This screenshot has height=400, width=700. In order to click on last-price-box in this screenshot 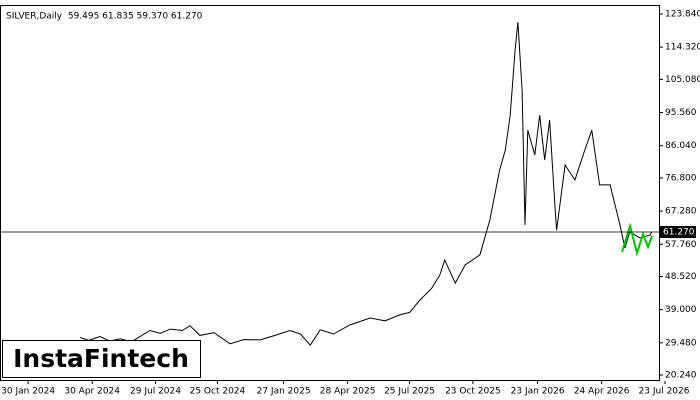, I will do `click(678, 232)`.